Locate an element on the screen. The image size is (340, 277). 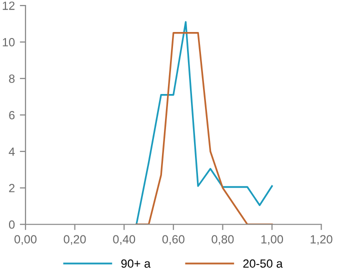
y-tick-label: 4 is located at coordinates (11, 152).